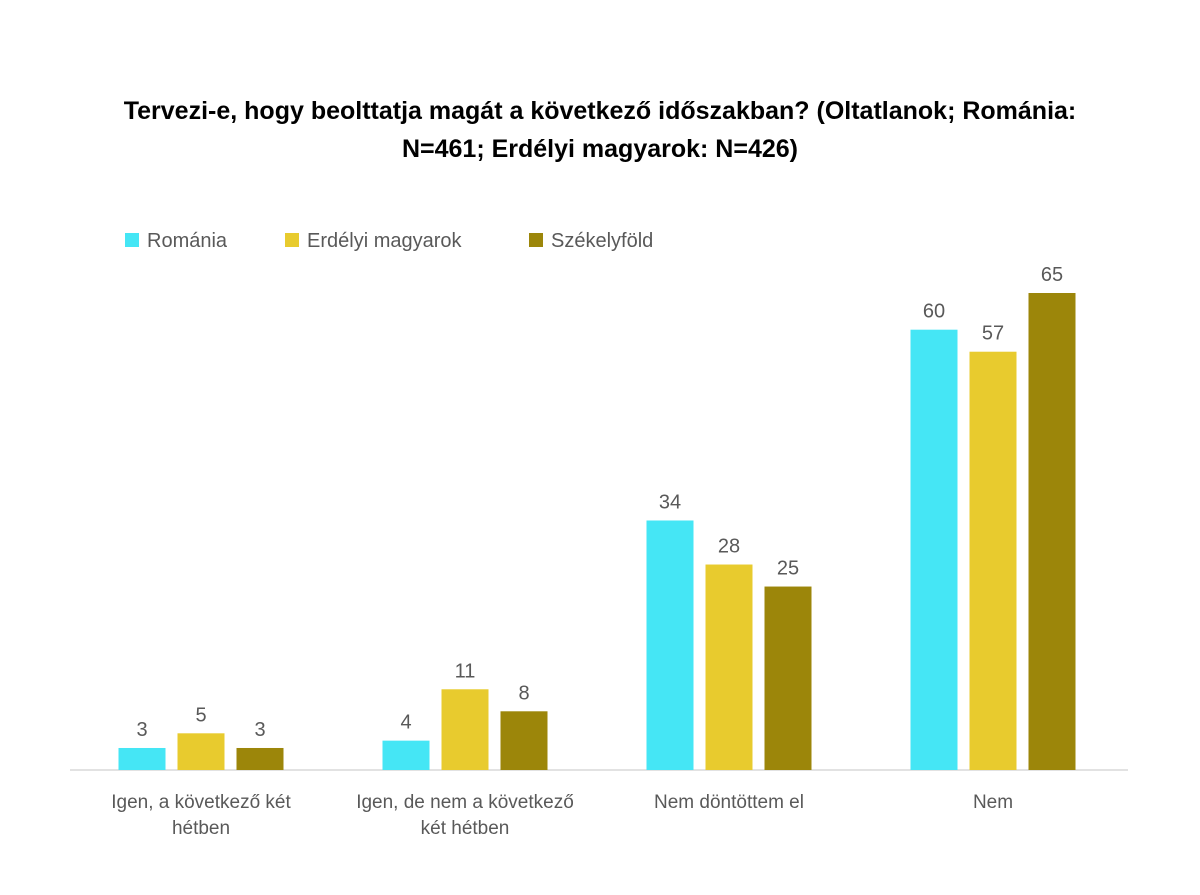 Image resolution: width=1200 pixels, height=895 pixels. I want to click on category-label-line: Igen, de nem a következő, so click(465, 802).